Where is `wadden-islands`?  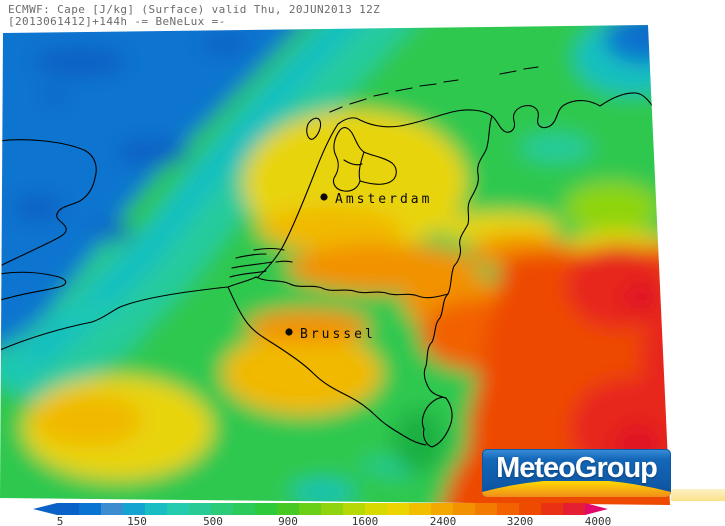
wadden-islands is located at coordinates (434, 89).